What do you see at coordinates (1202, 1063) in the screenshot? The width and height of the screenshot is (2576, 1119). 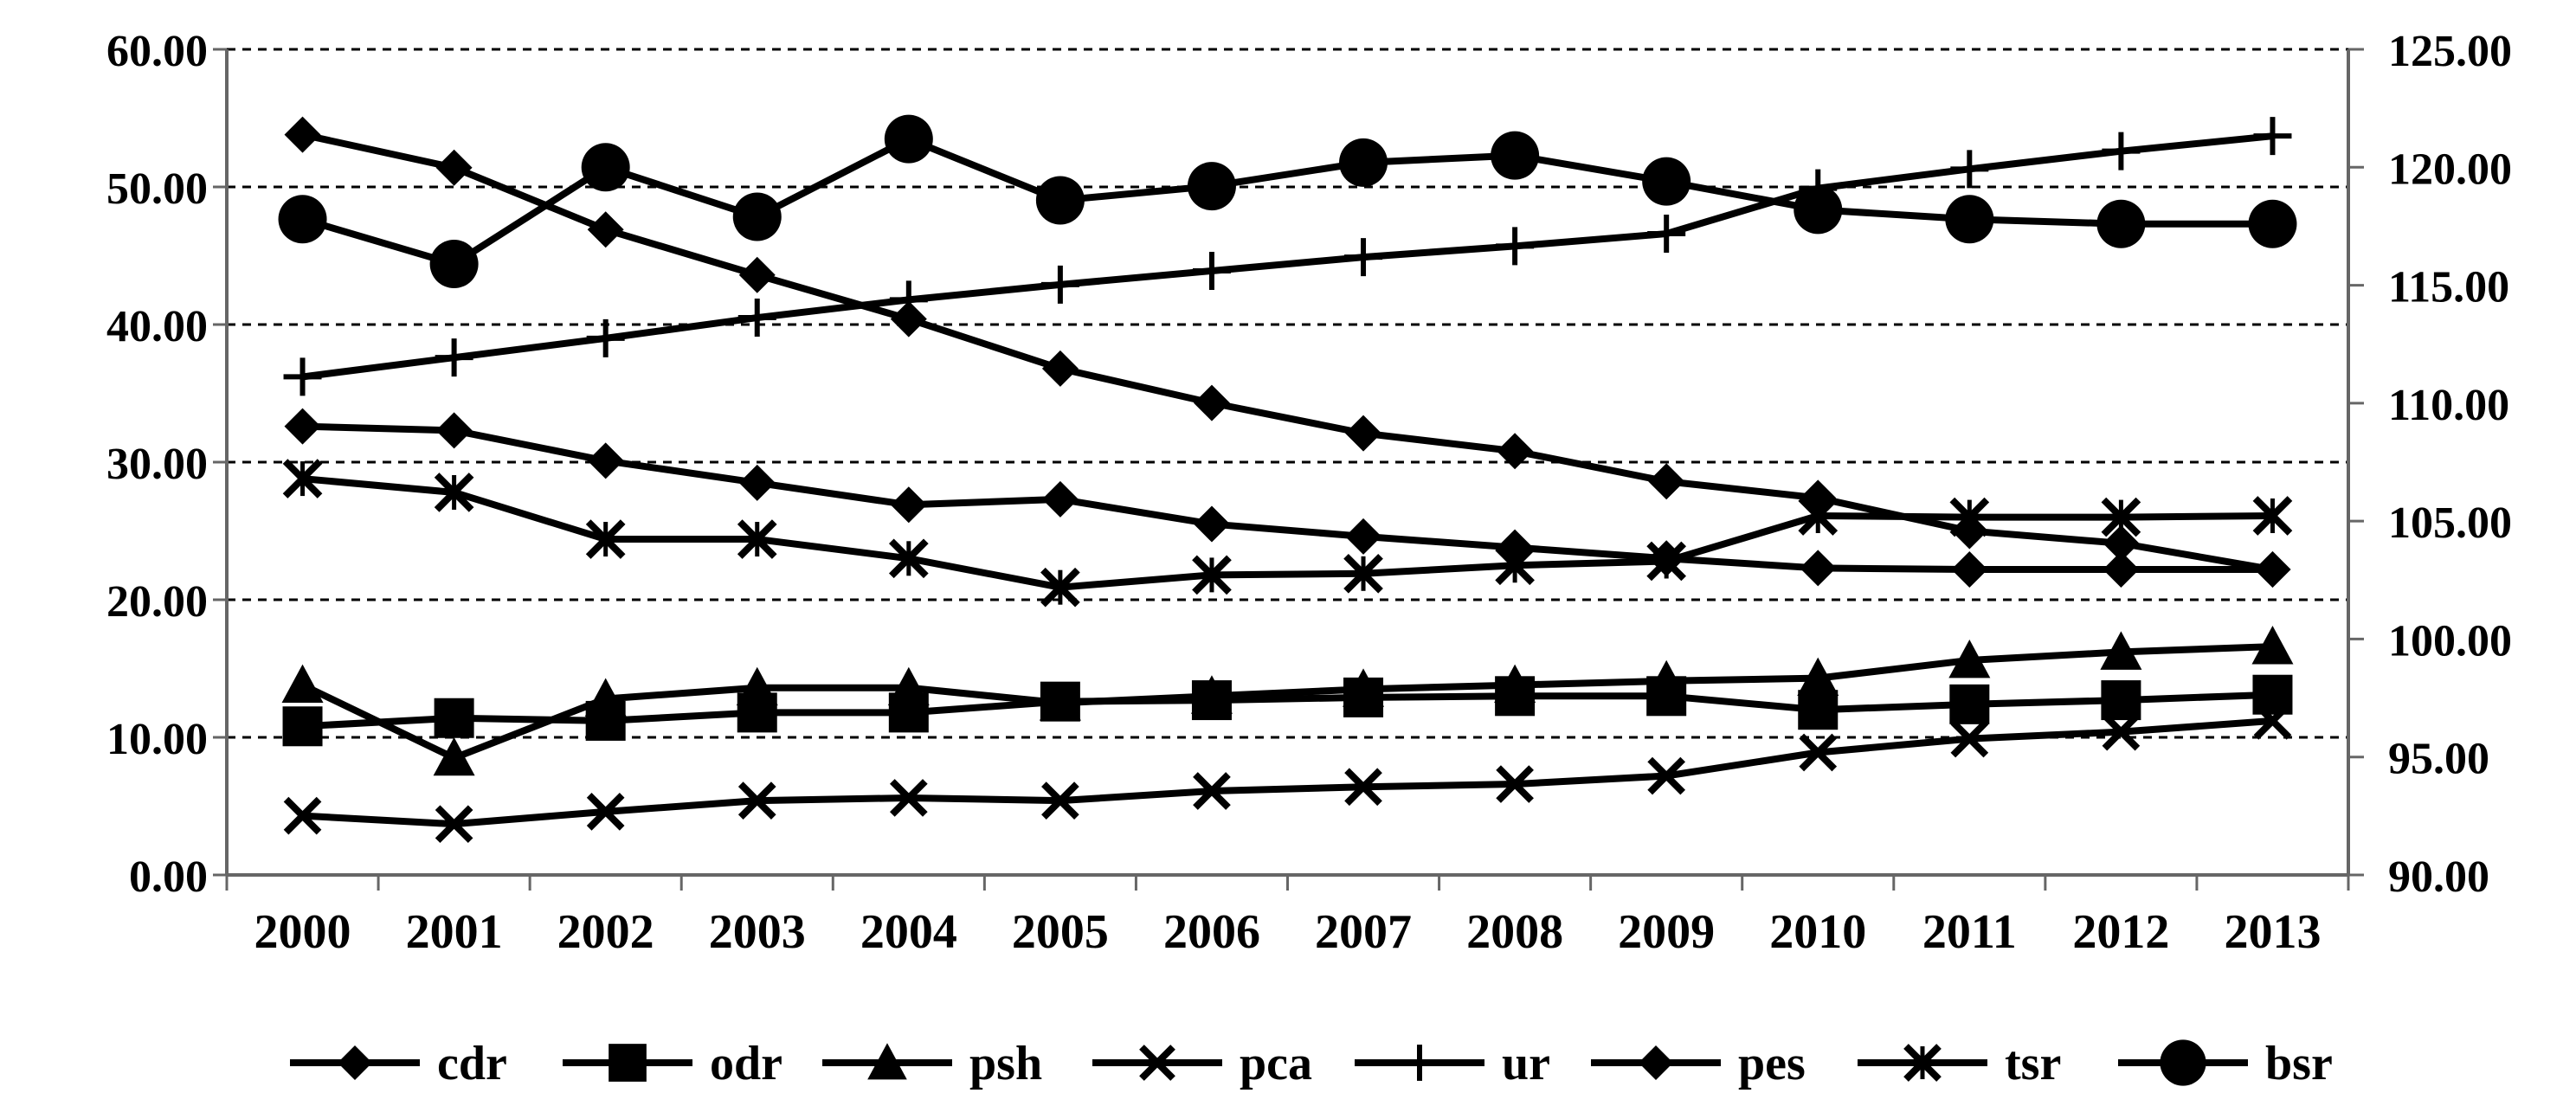 I see `legend-item-pca: pca` at bounding box center [1202, 1063].